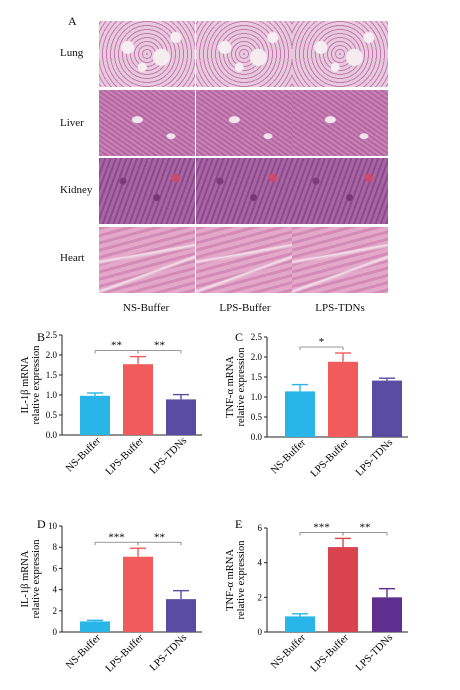 Image resolution: width=460 pixels, height=690 pixels. Describe the element at coordinates (241, 387) in the screenshot. I see `y-axis-label-line2-c: relative expression` at that location.